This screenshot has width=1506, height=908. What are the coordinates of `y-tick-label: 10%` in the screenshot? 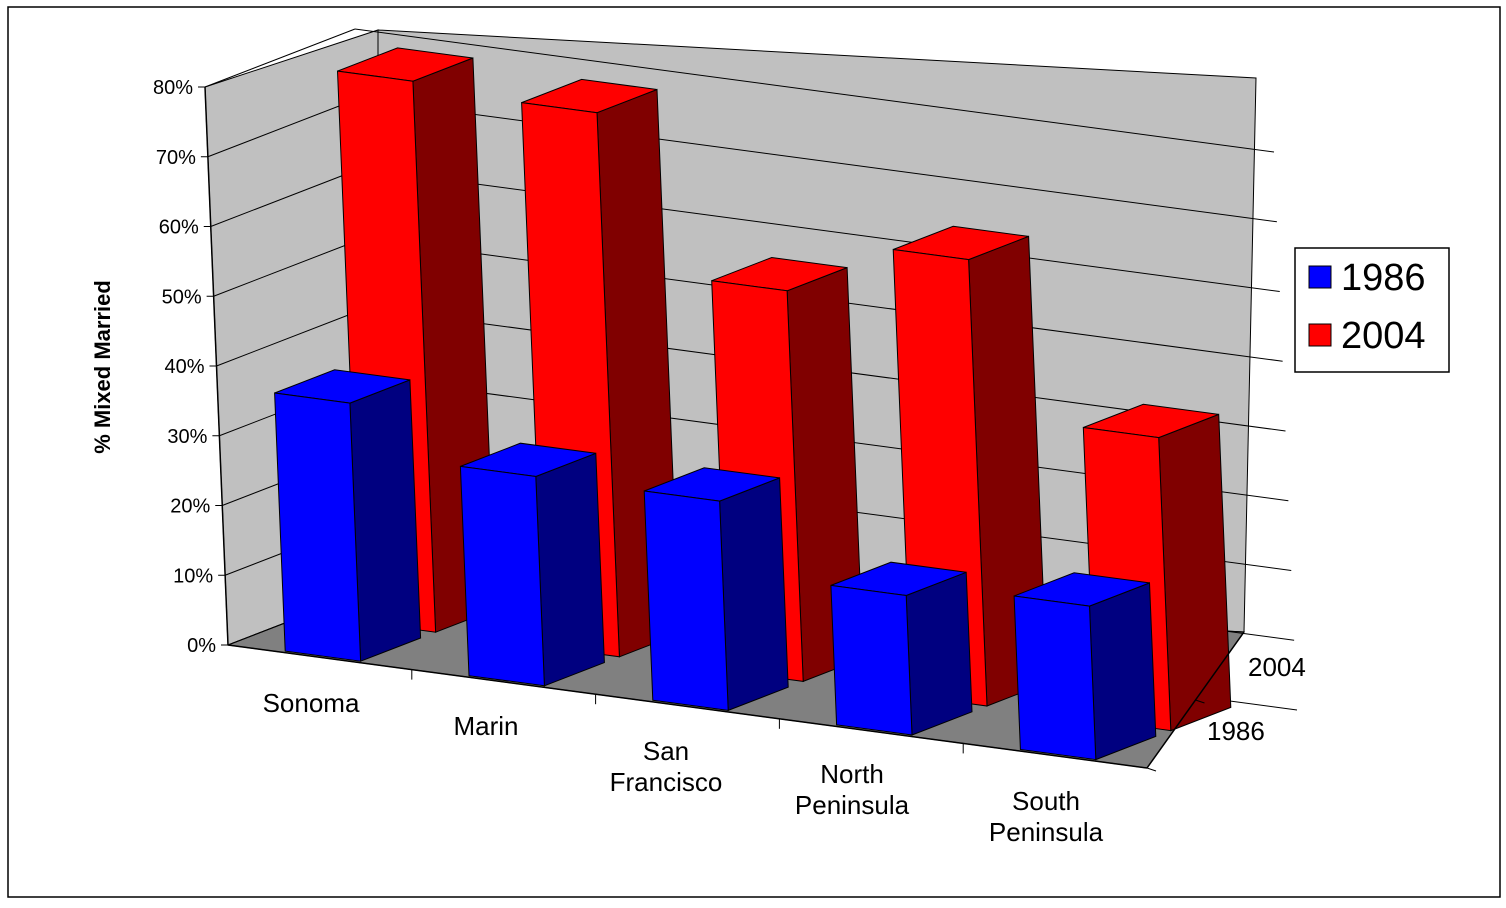 It's located at (193, 576).